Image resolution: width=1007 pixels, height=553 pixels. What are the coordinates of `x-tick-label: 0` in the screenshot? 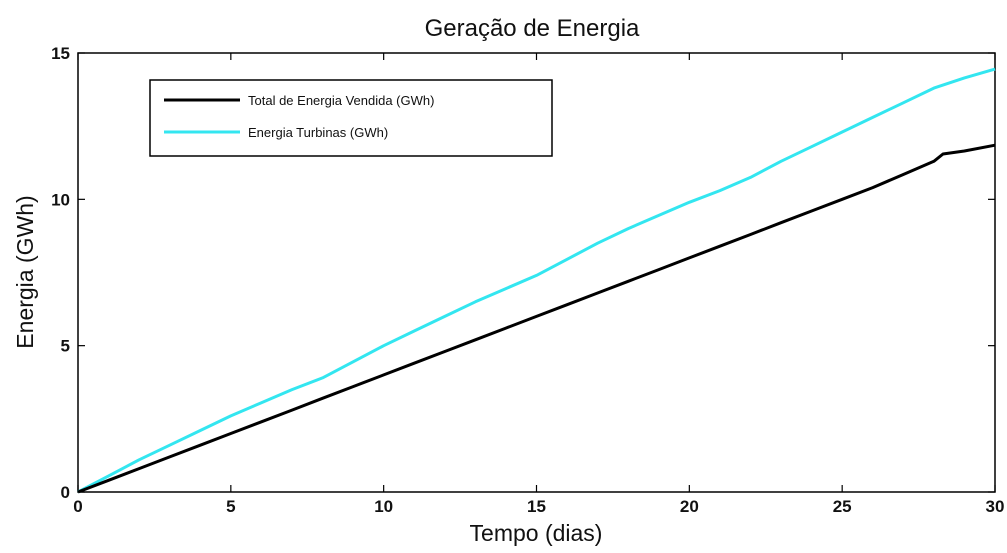 It's located at (77, 506).